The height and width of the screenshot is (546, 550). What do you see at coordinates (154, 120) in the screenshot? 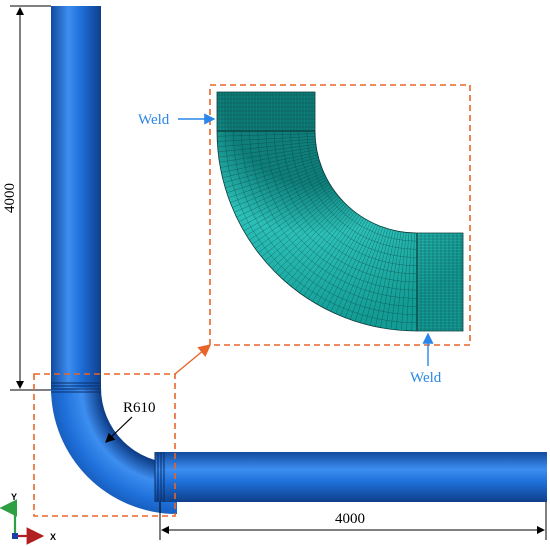
I see `weld-label-top: Weld` at bounding box center [154, 120].